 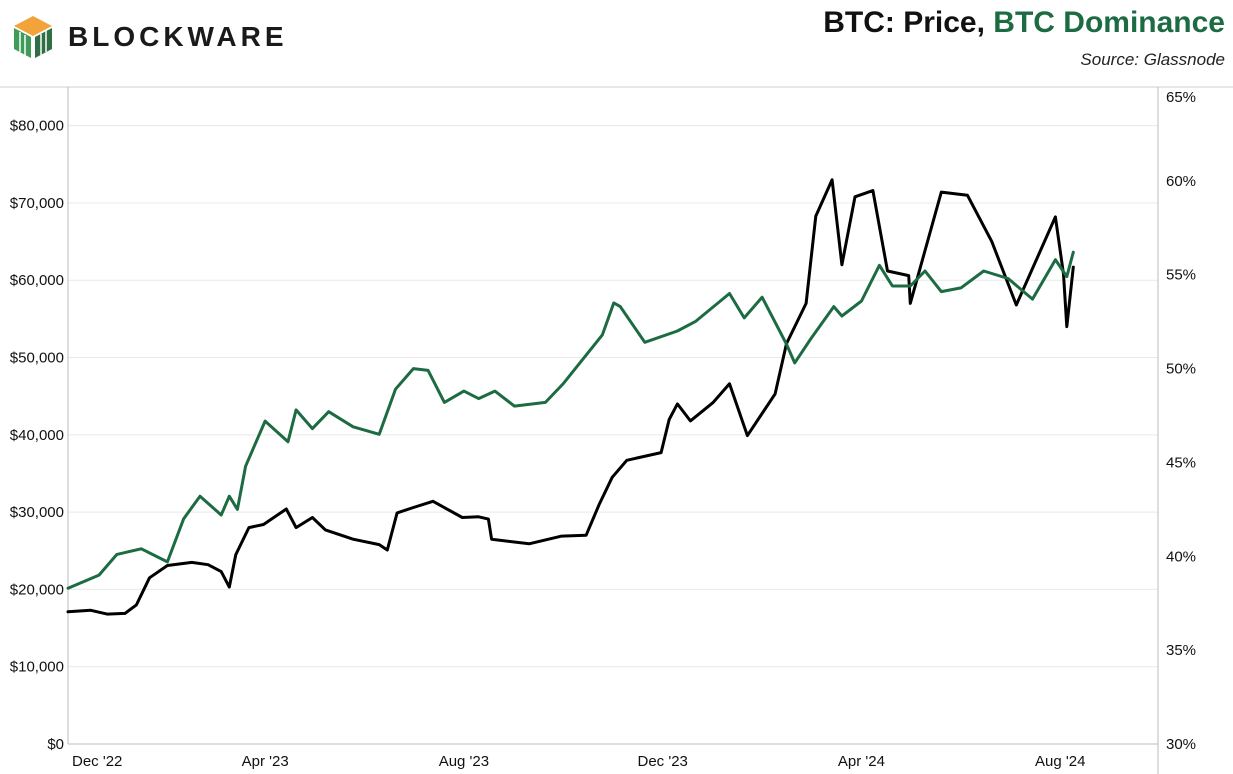 What do you see at coordinates (1181, 369) in the screenshot?
I see `right-tick-label: 50%` at bounding box center [1181, 369].